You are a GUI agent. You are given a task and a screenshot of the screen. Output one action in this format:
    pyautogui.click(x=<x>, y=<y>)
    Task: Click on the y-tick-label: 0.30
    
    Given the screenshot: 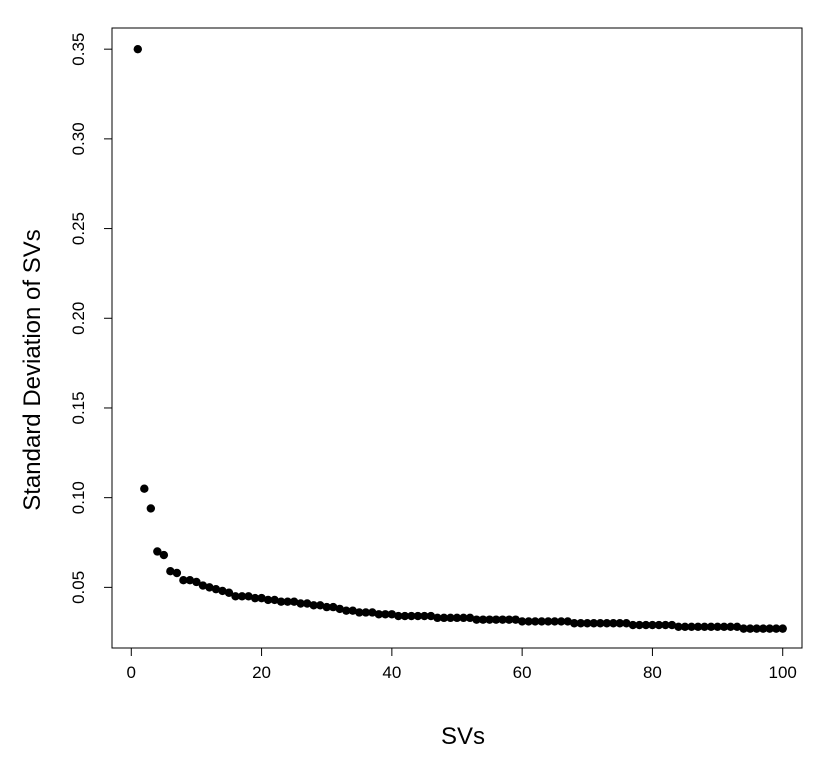 What is the action you would take?
    pyautogui.click(x=78, y=138)
    